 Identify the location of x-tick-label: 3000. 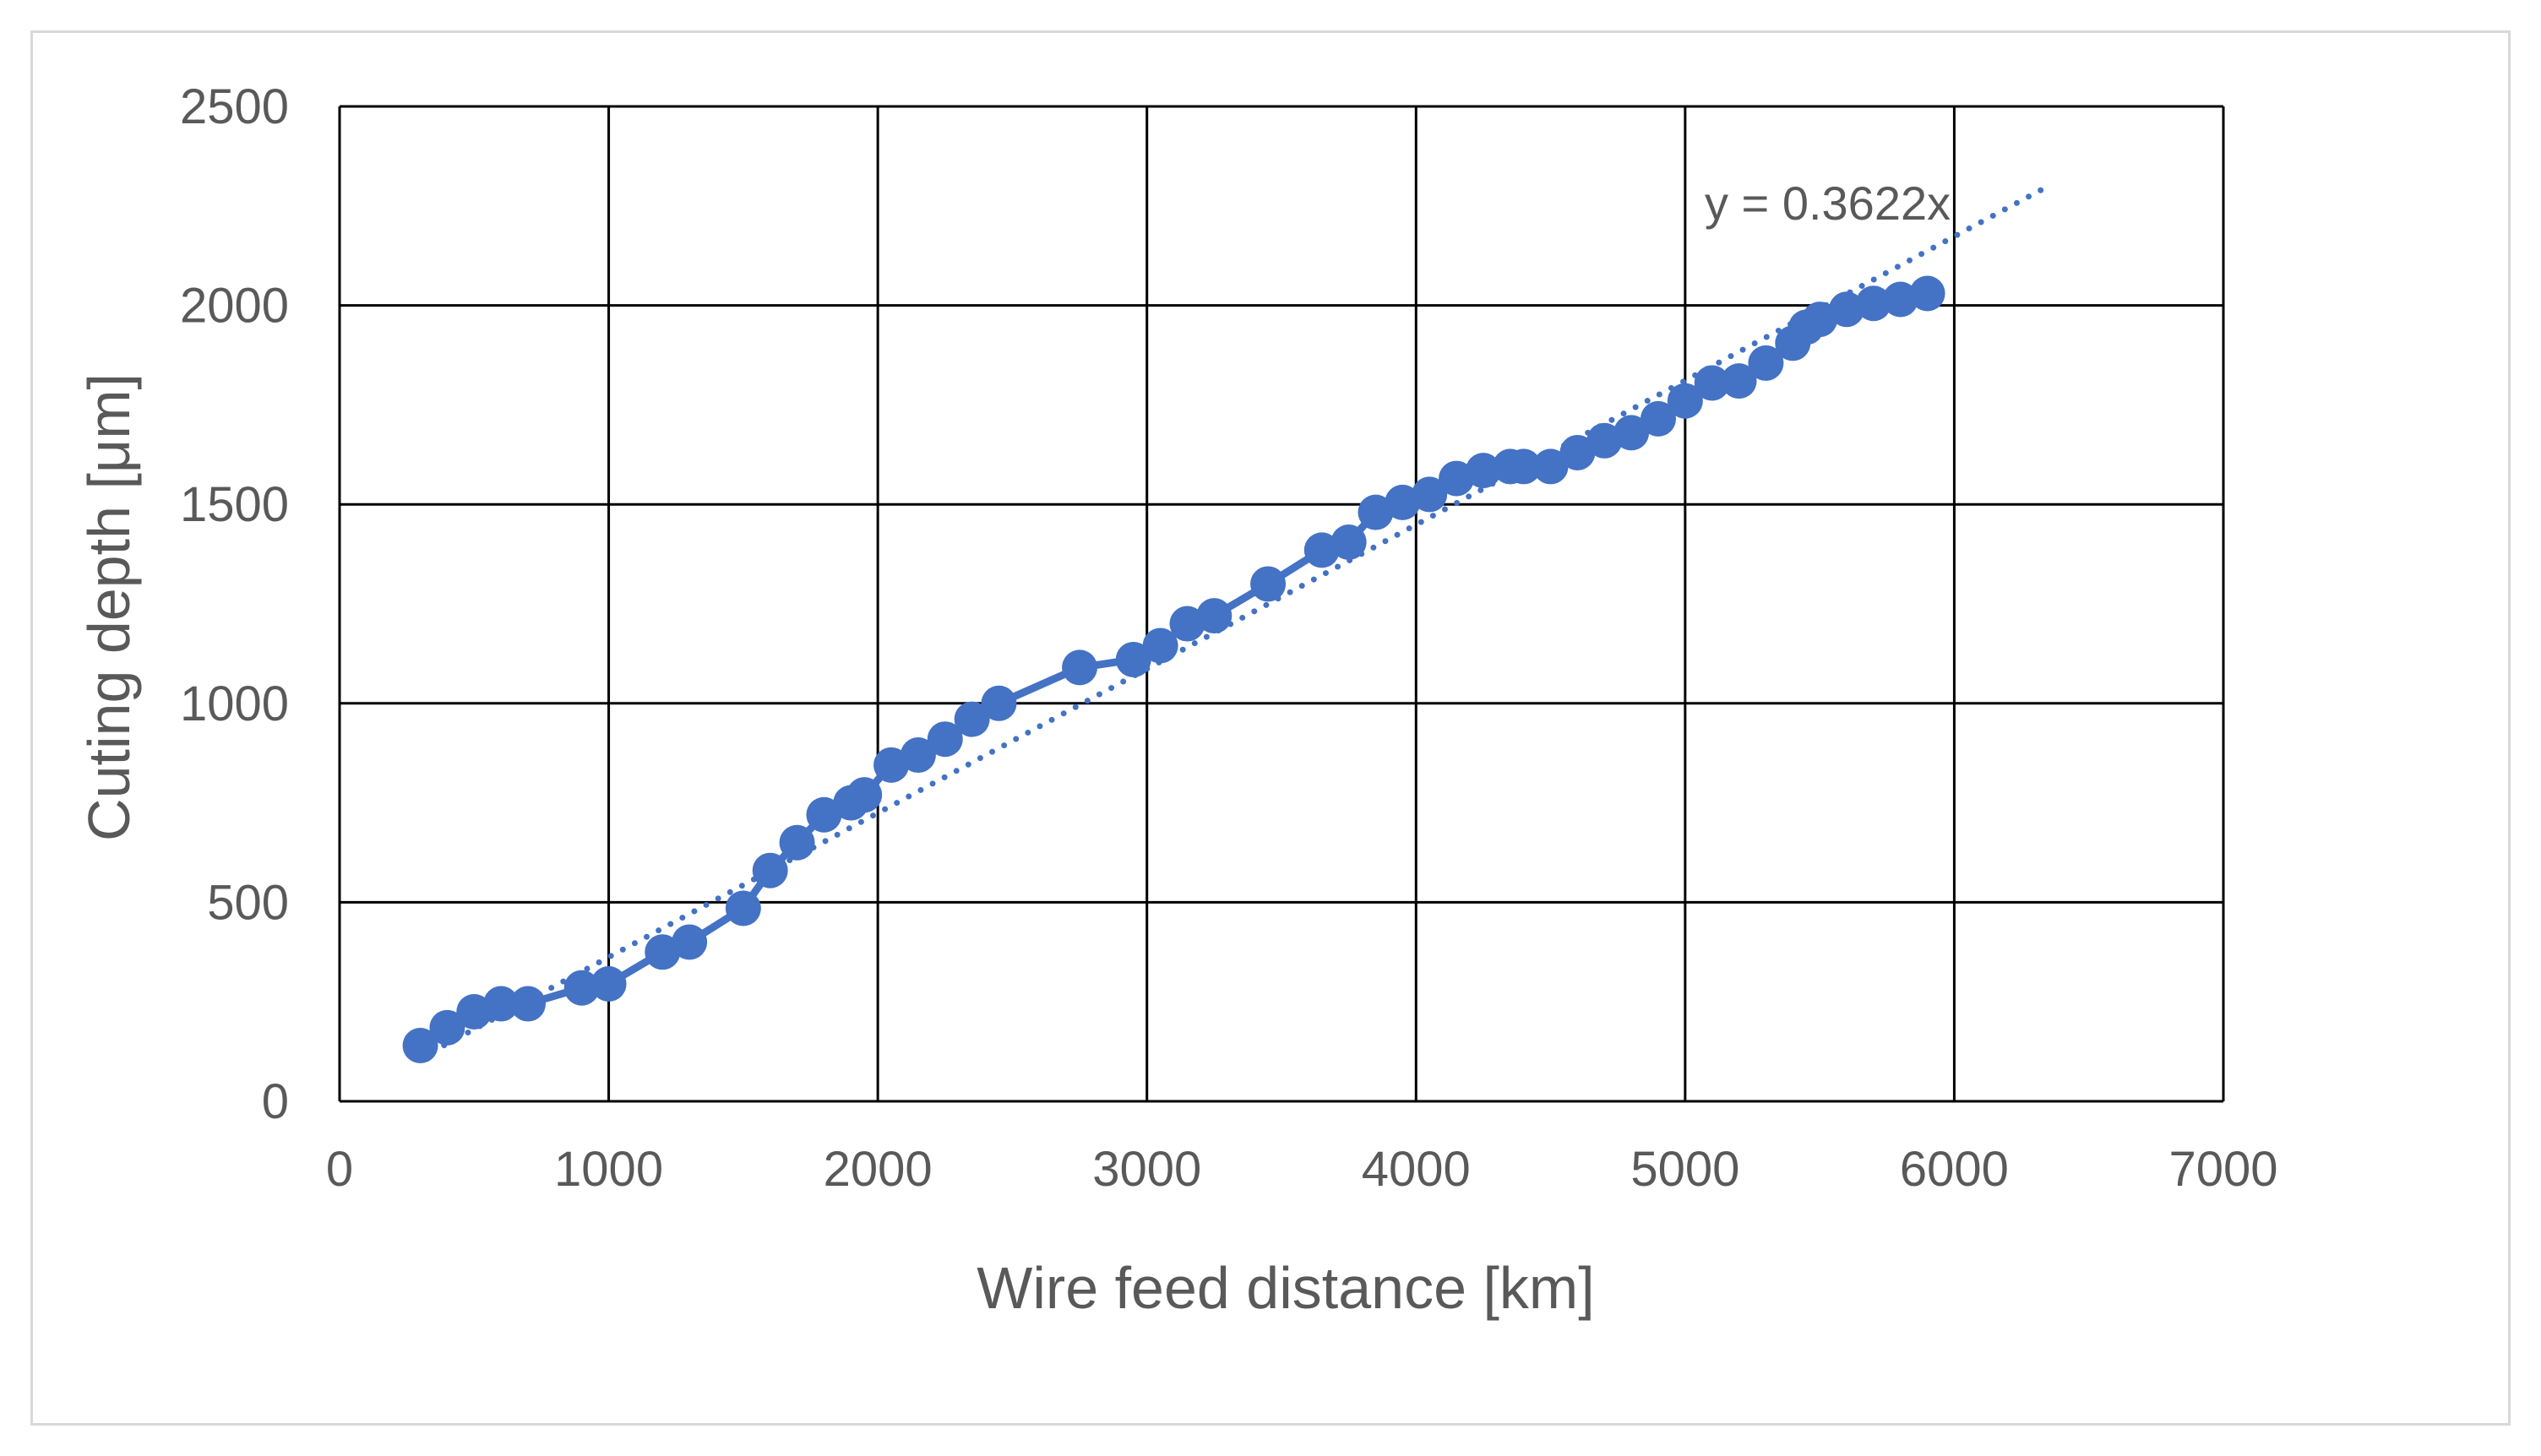
(1147, 1169).